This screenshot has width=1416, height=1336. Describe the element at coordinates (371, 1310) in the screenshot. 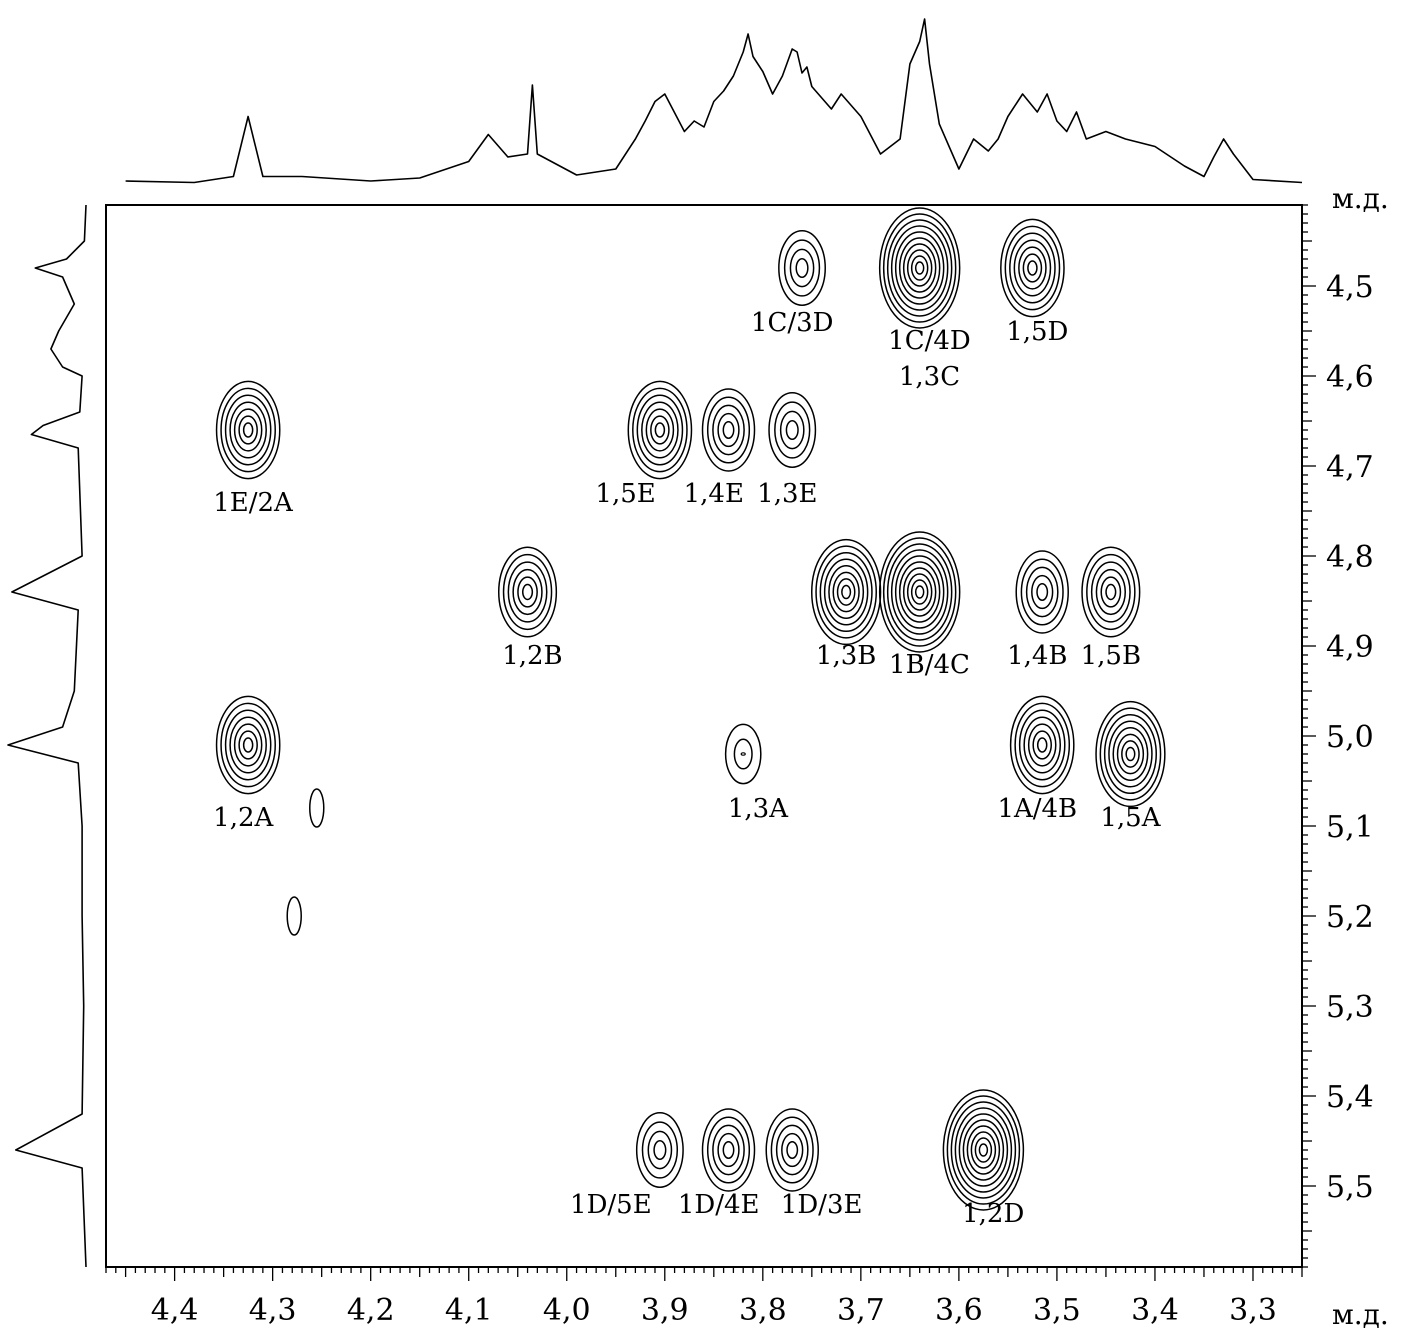

I see `x-tick-label: 4,2` at that location.